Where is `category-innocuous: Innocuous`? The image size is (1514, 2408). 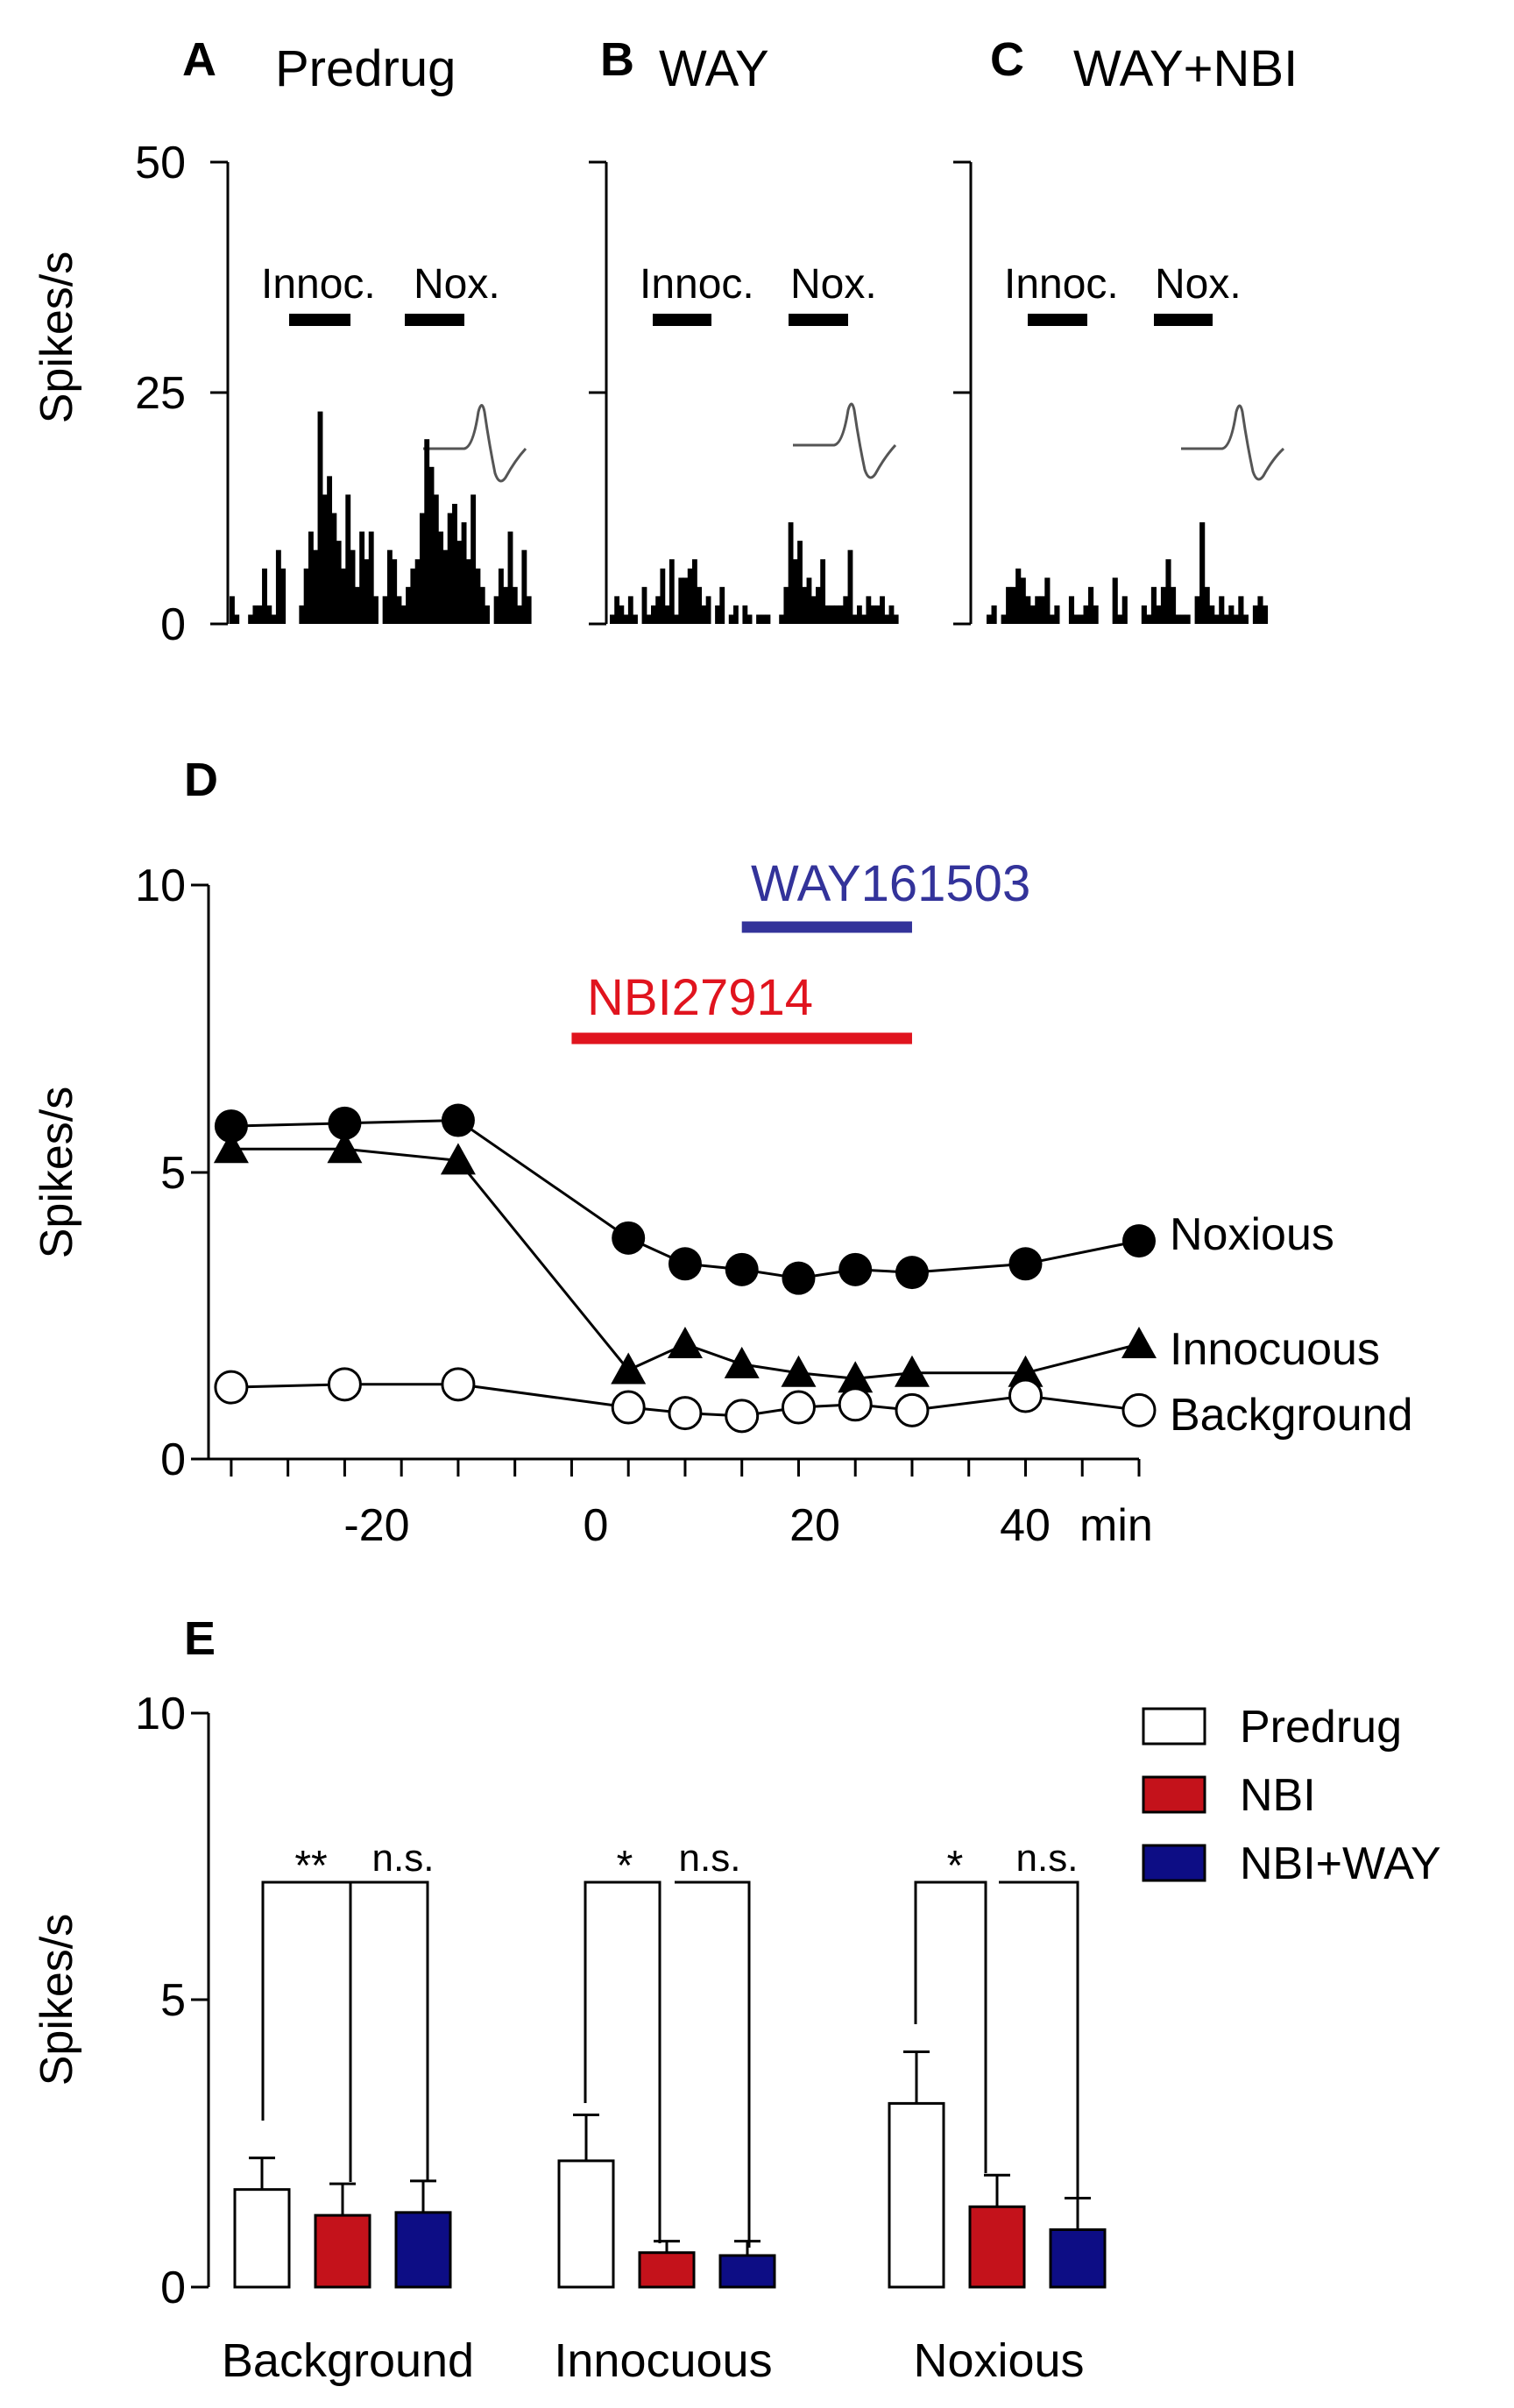 category-innocuous: Innocuous is located at coordinates (663, 2360).